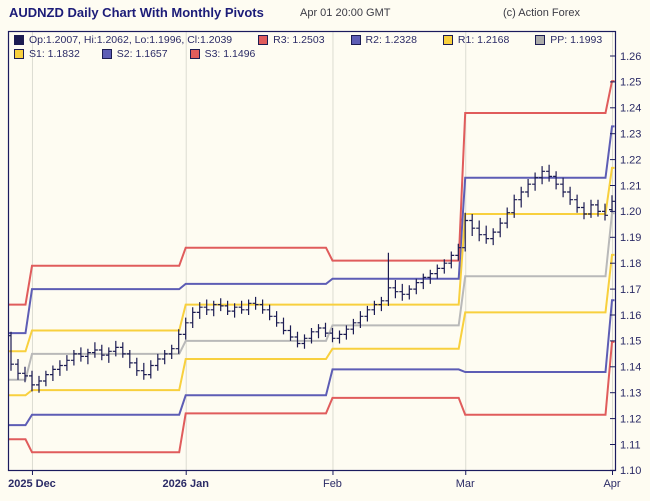 The image size is (650, 501). What do you see at coordinates (391, 39) in the screenshot?
I see `legend-label: R2: 1.2328` at bounding box center [391, 39].